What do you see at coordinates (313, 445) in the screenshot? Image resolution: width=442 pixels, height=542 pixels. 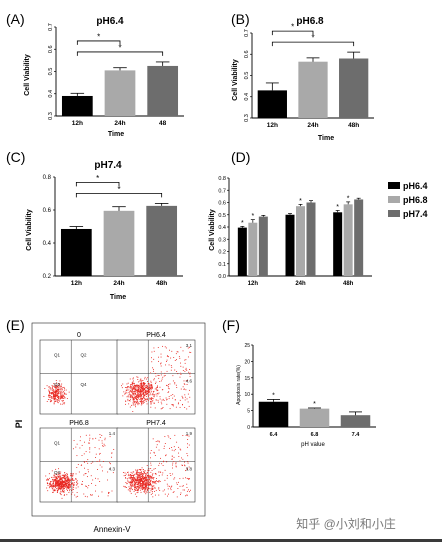 I see `panel-f-xlabel: pH value` at bounding box center [313, 445].